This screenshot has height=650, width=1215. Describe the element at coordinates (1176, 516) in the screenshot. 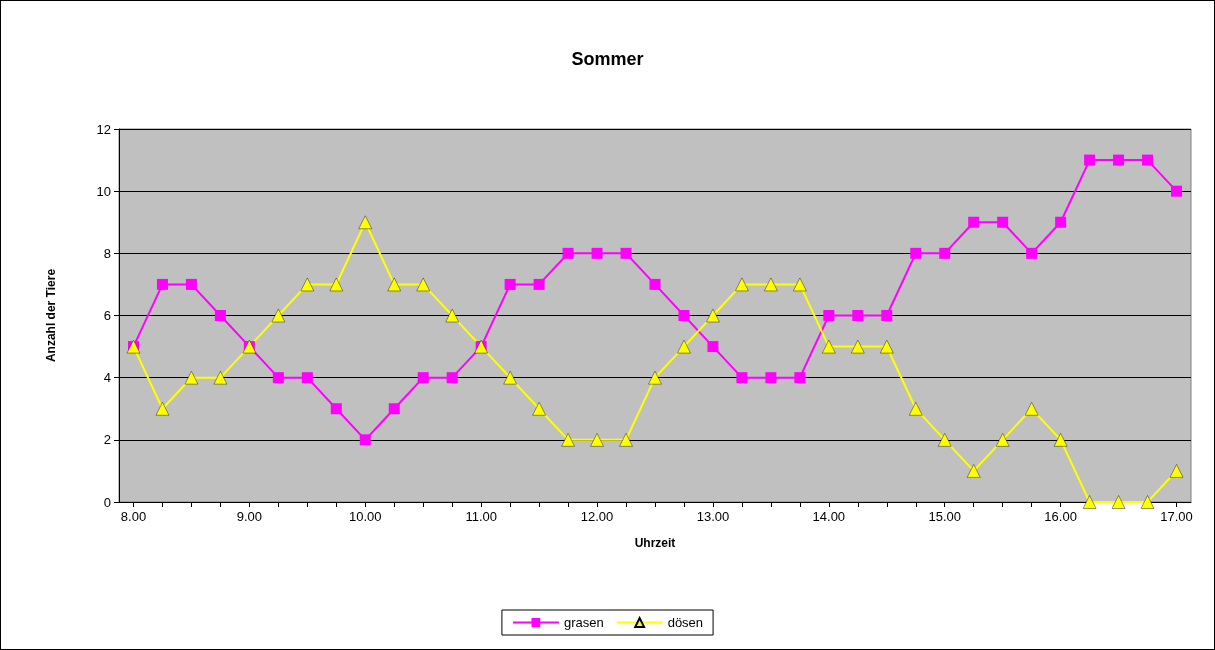

I see `x-tick-label: 17.00` at that location.